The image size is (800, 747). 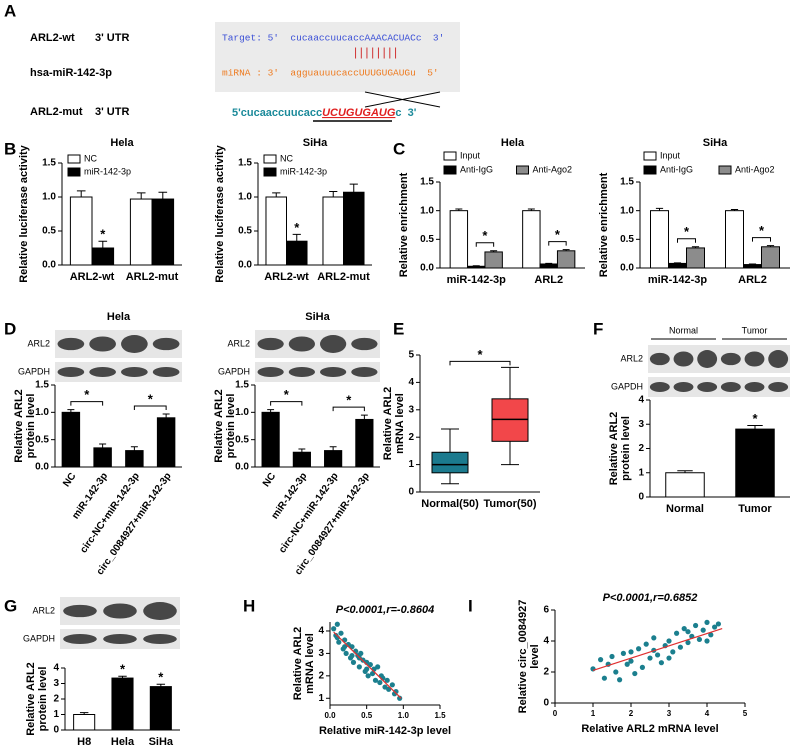 I want to click on x-tick-label: 1, so click(x=593, y=713).